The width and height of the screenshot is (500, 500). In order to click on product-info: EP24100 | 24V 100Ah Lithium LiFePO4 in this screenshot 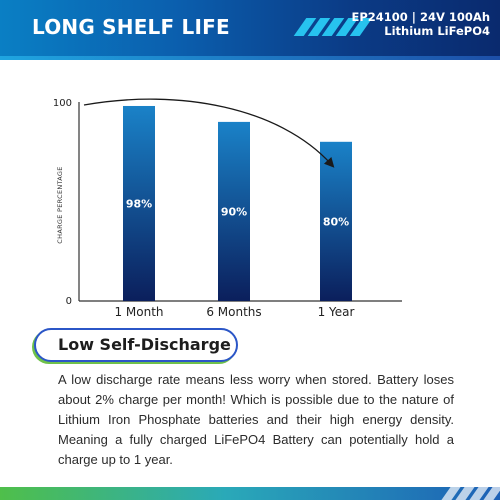, I will do `click(421, 24)`.